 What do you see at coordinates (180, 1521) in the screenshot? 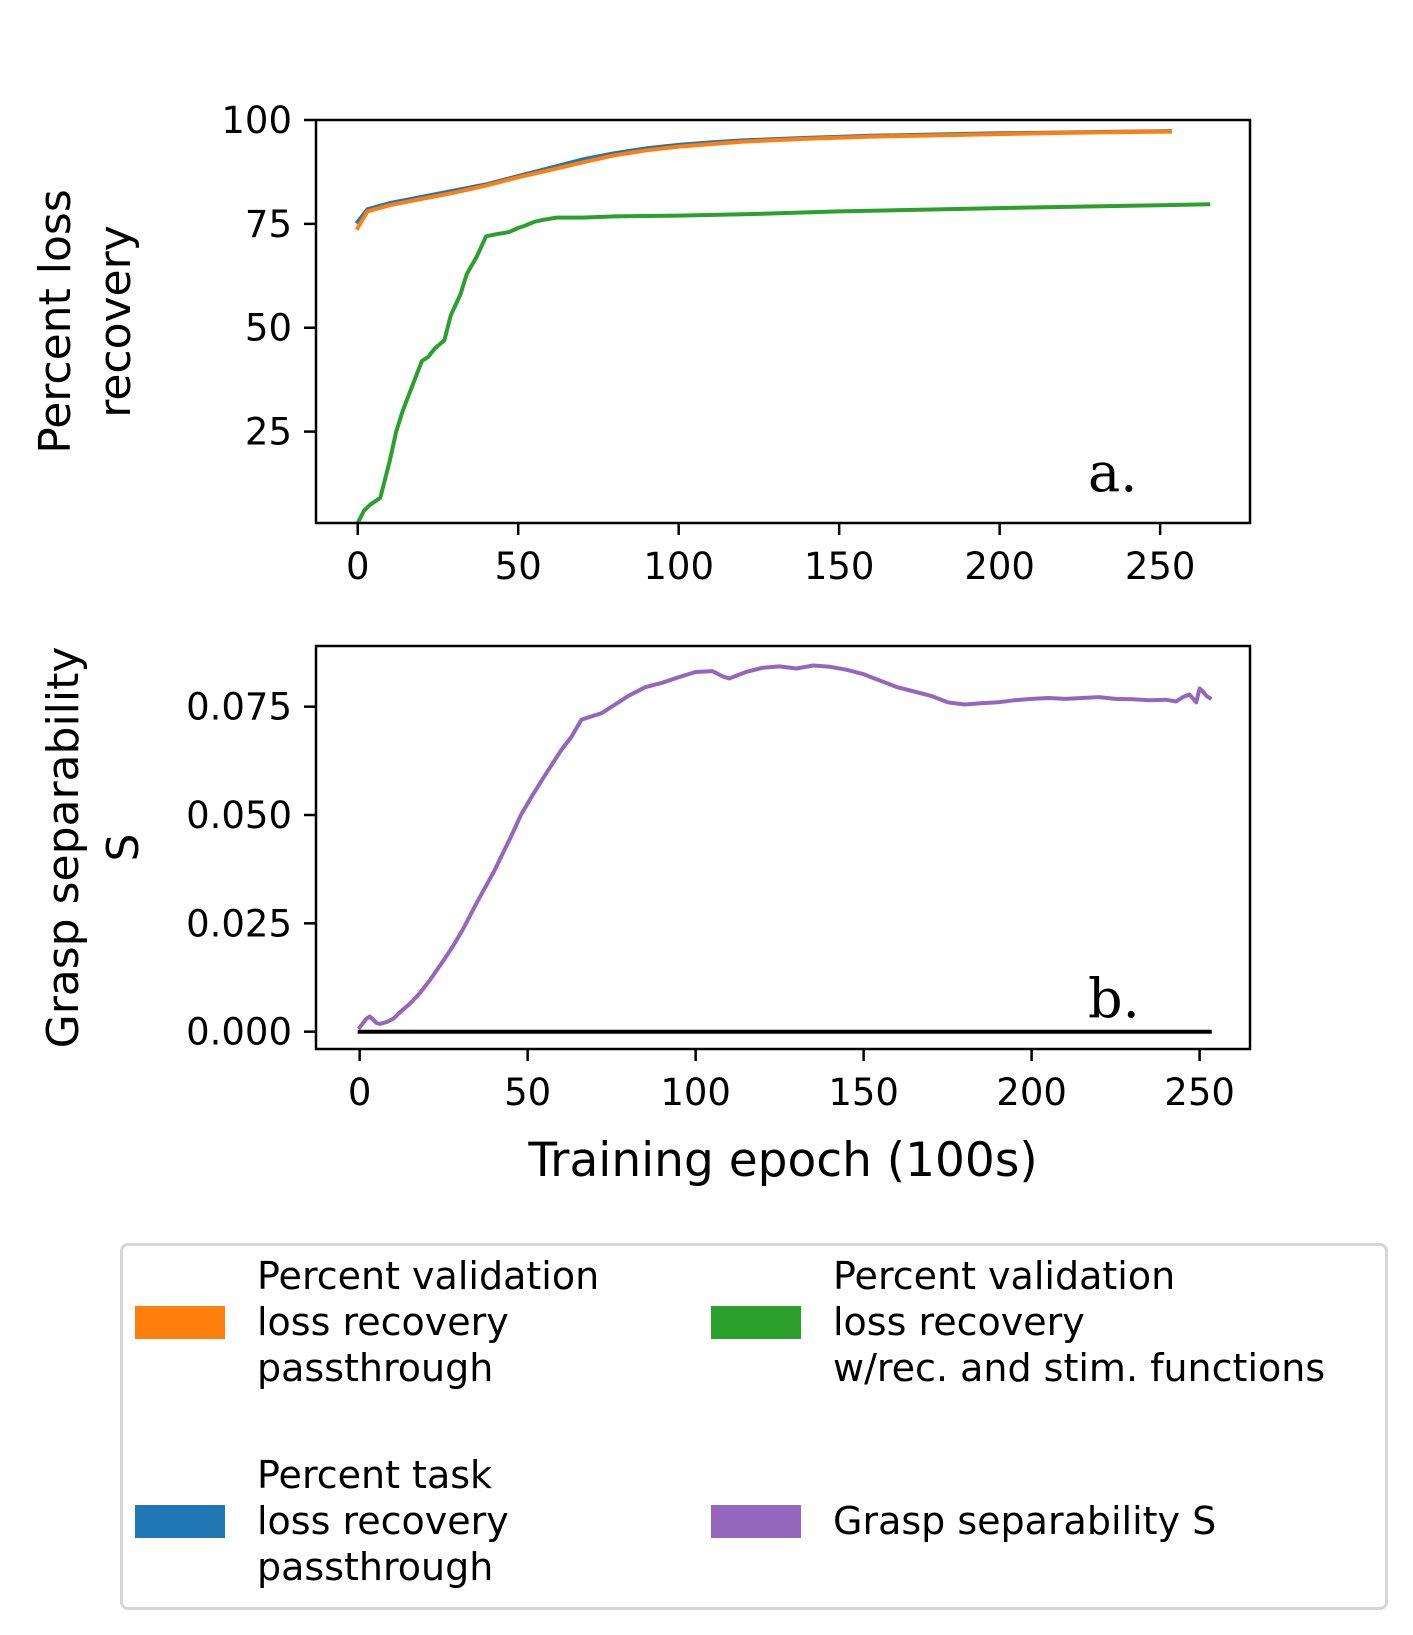
I see `legend-swatch-blue` at bounding box center [180, 1521].